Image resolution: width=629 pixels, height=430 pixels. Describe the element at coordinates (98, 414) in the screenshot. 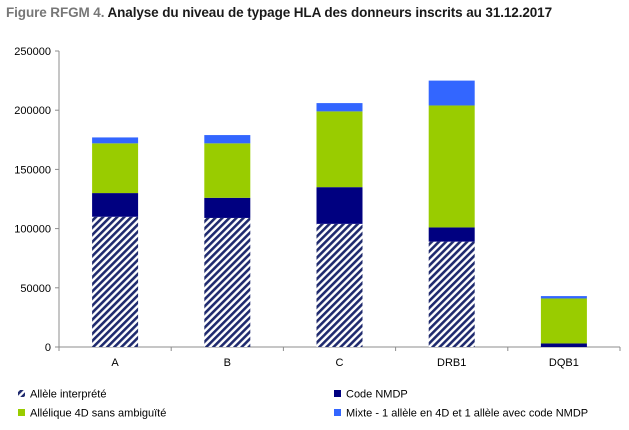

I see `legend-label: Allélique 4D sans ambiguïté` at that location.